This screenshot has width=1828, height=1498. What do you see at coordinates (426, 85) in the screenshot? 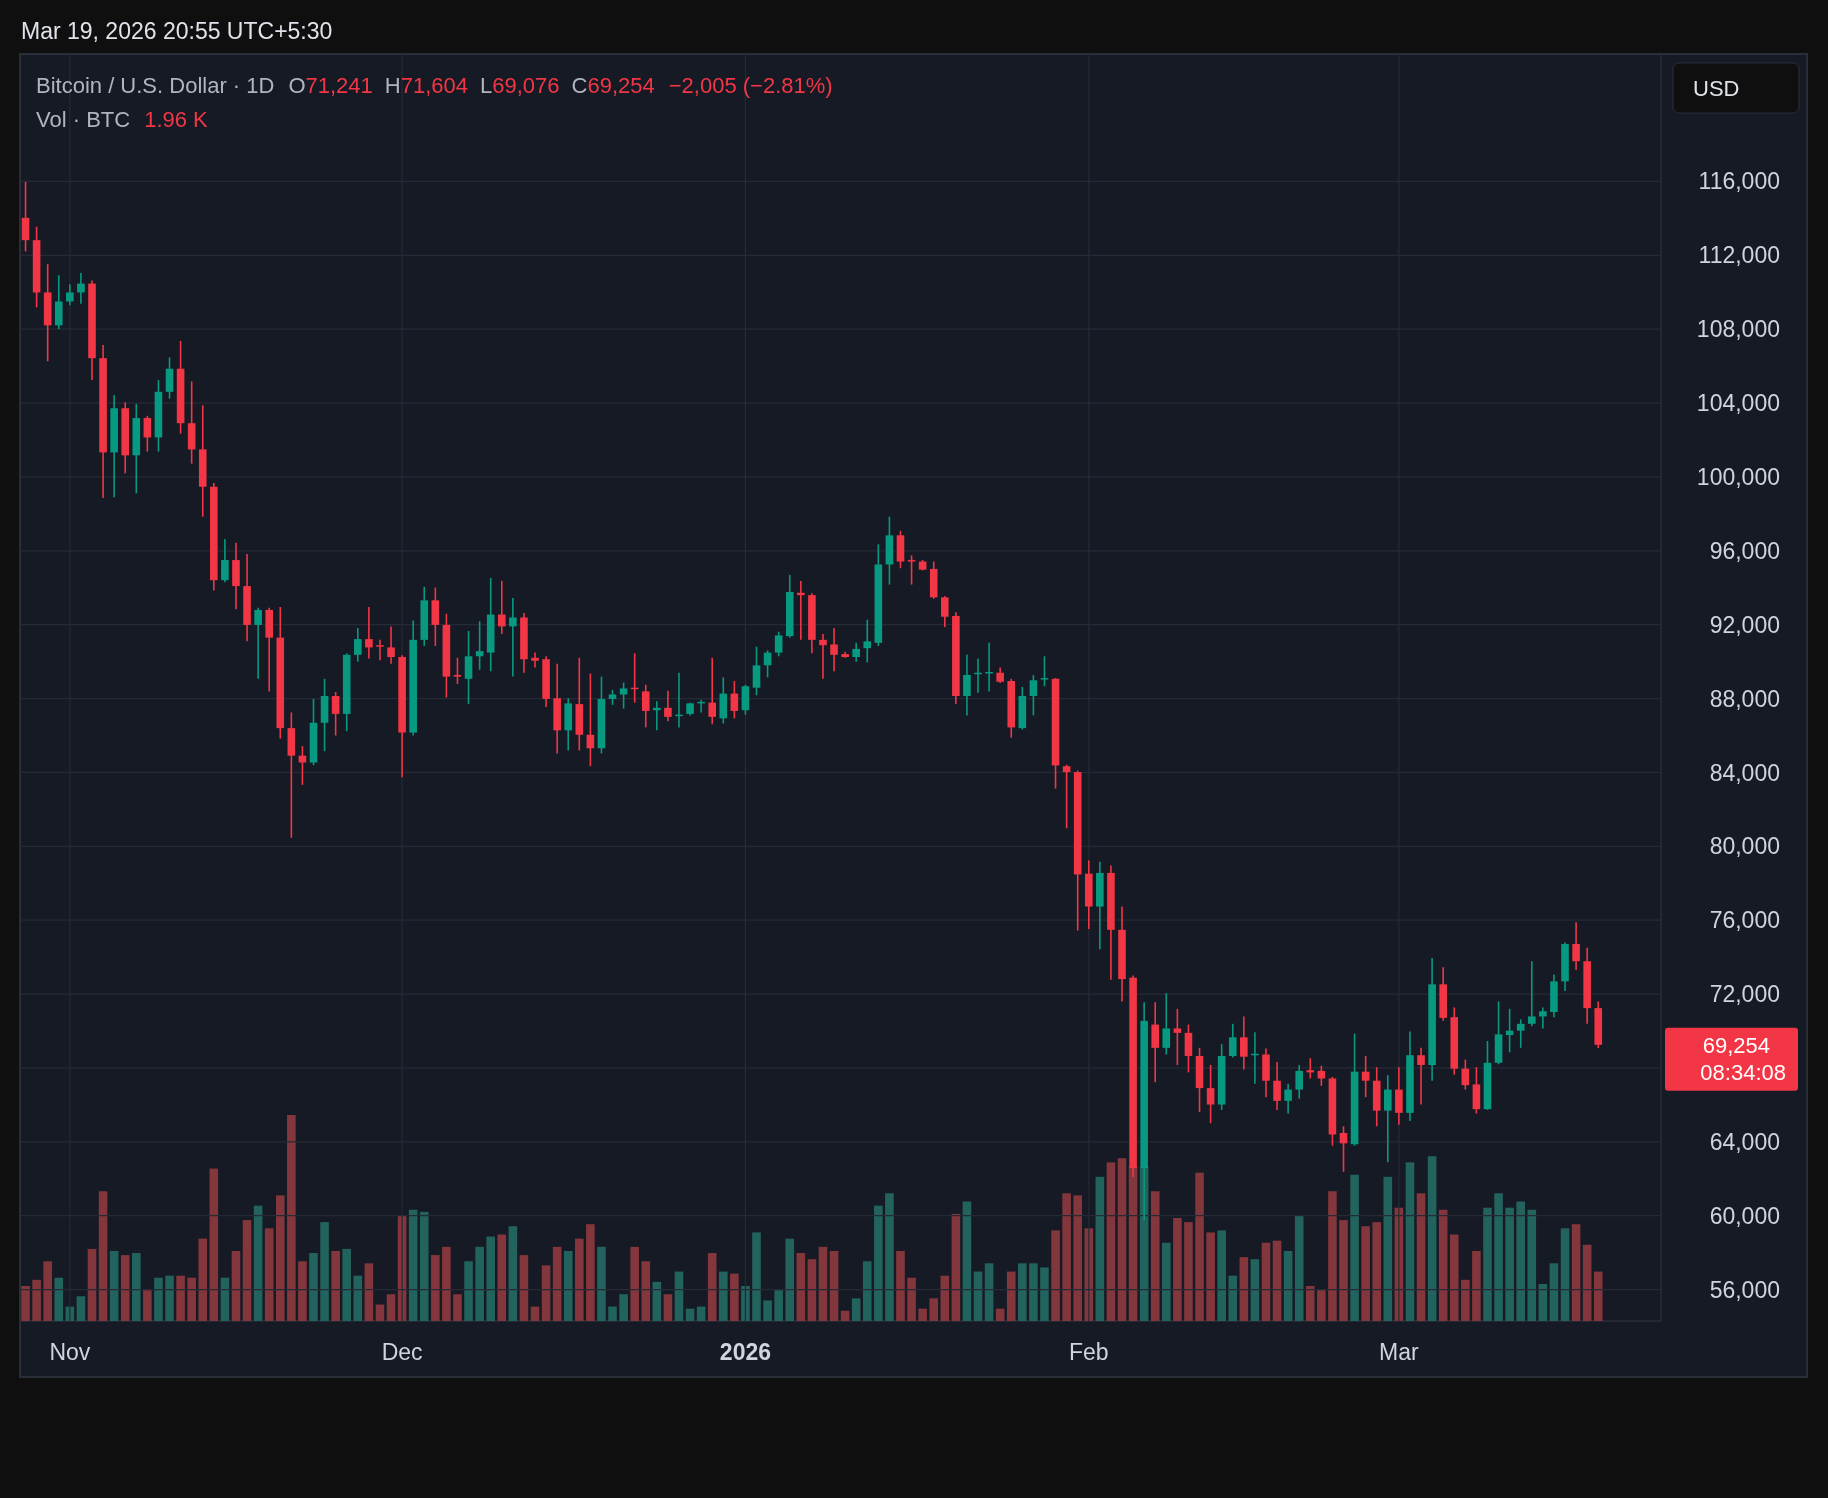
I see `annotation: H71,604` at bounding box center [426, 85].